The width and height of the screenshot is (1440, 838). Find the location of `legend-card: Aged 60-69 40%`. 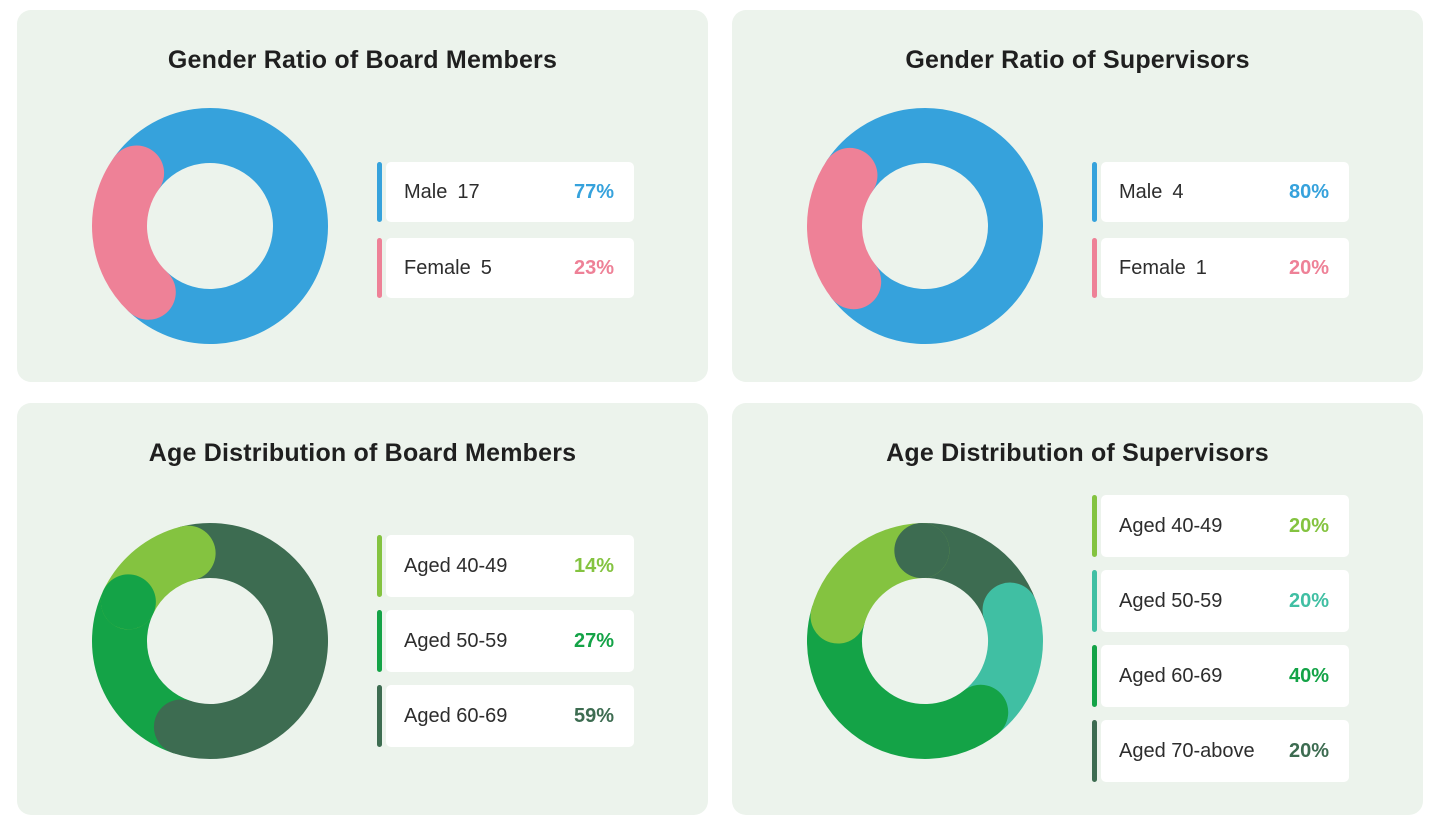

legend-card: Aged 60-69 40% is located at coordinates (1225, 676).